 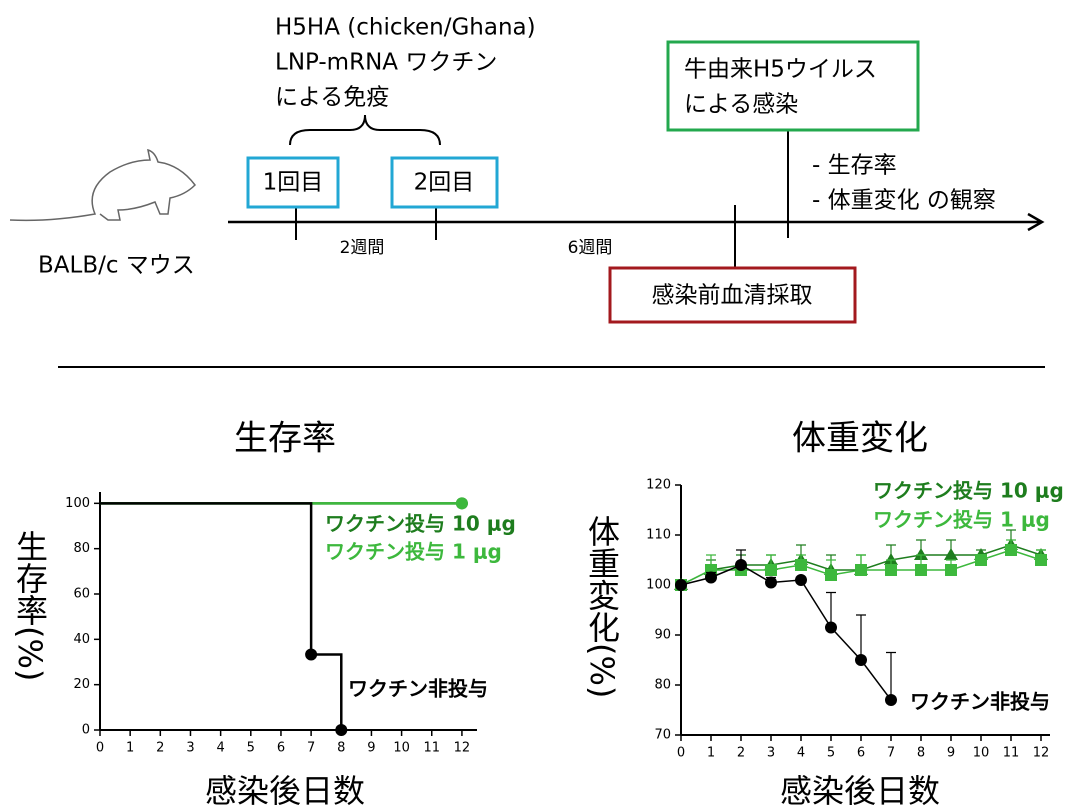 I want to click on vaccine-label: H5HA (chicken/Ghana), so click(x=405, y=28).